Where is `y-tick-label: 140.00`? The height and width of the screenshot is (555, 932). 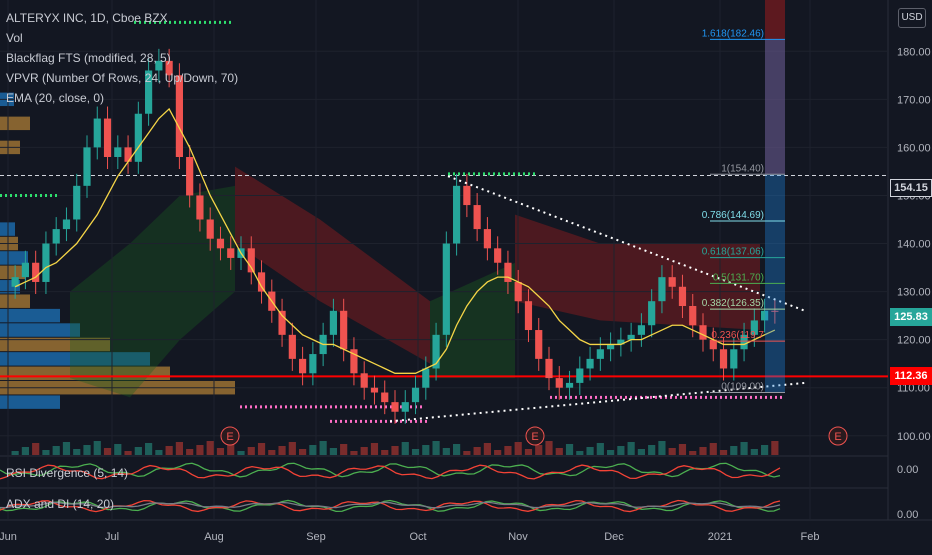 y-tick-label: 140.00 is located at coordinates (914, 245).